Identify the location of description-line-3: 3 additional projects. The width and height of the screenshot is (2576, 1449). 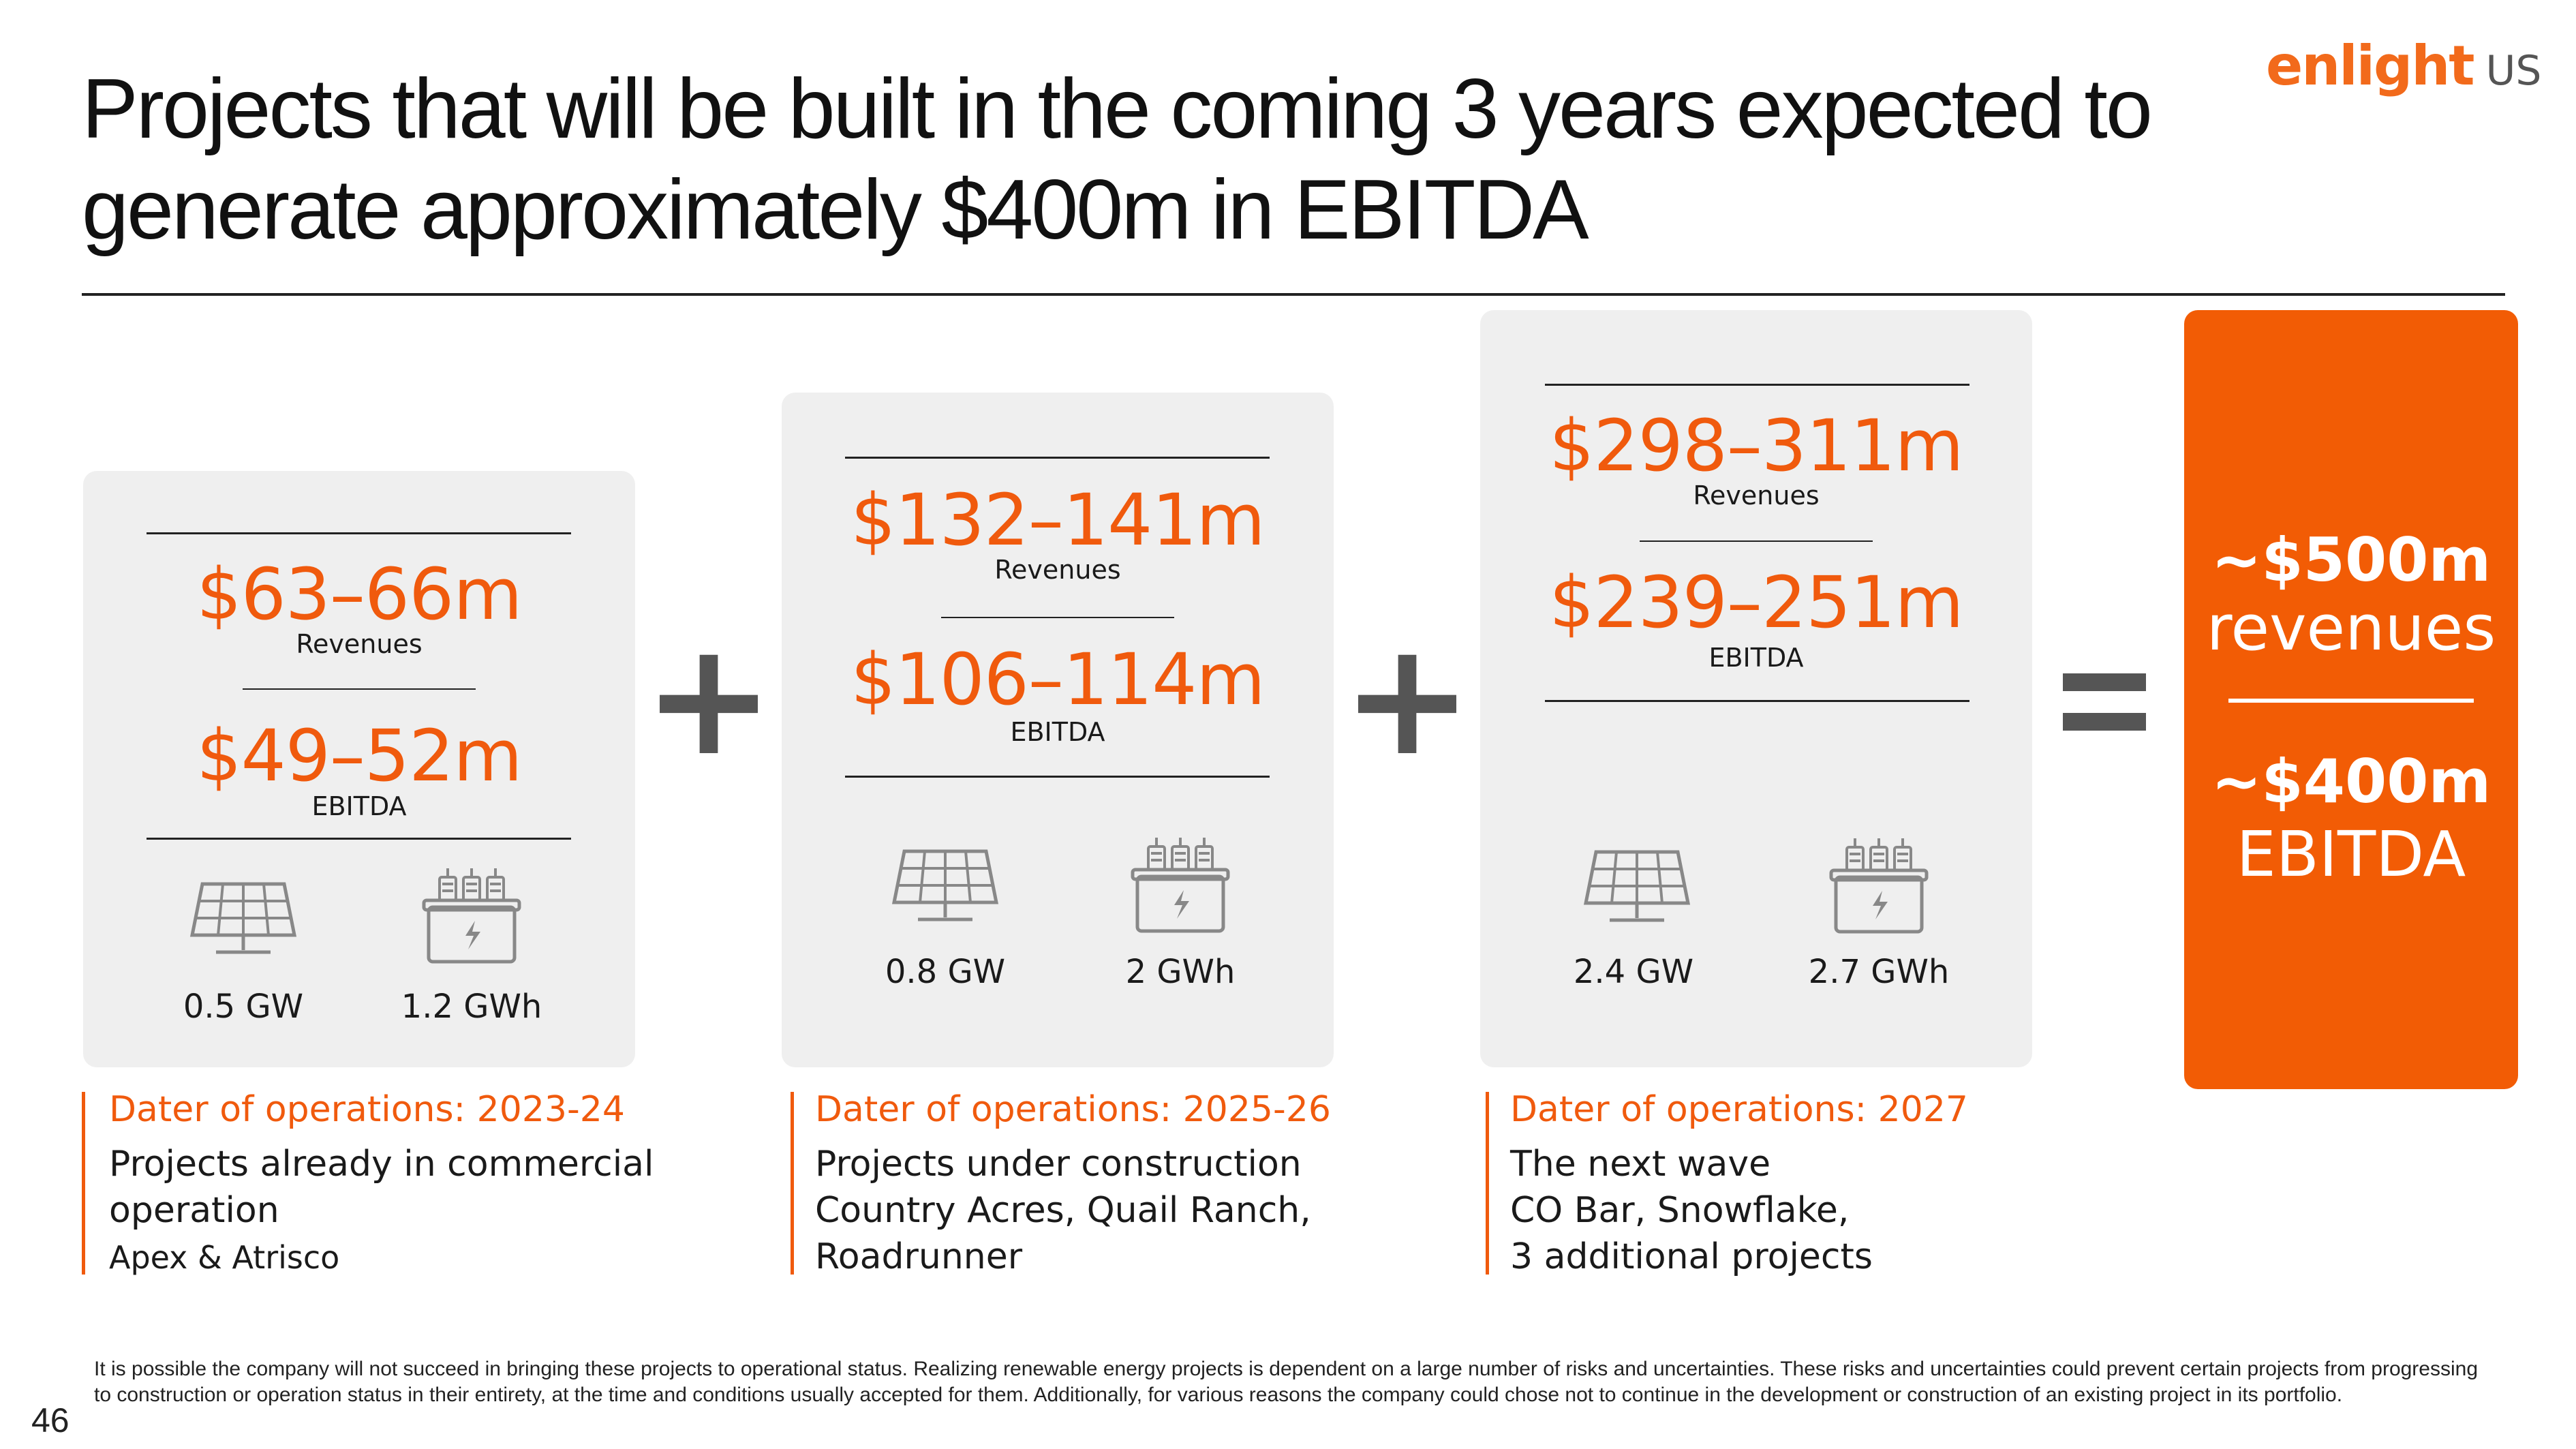
(1691, 1256).